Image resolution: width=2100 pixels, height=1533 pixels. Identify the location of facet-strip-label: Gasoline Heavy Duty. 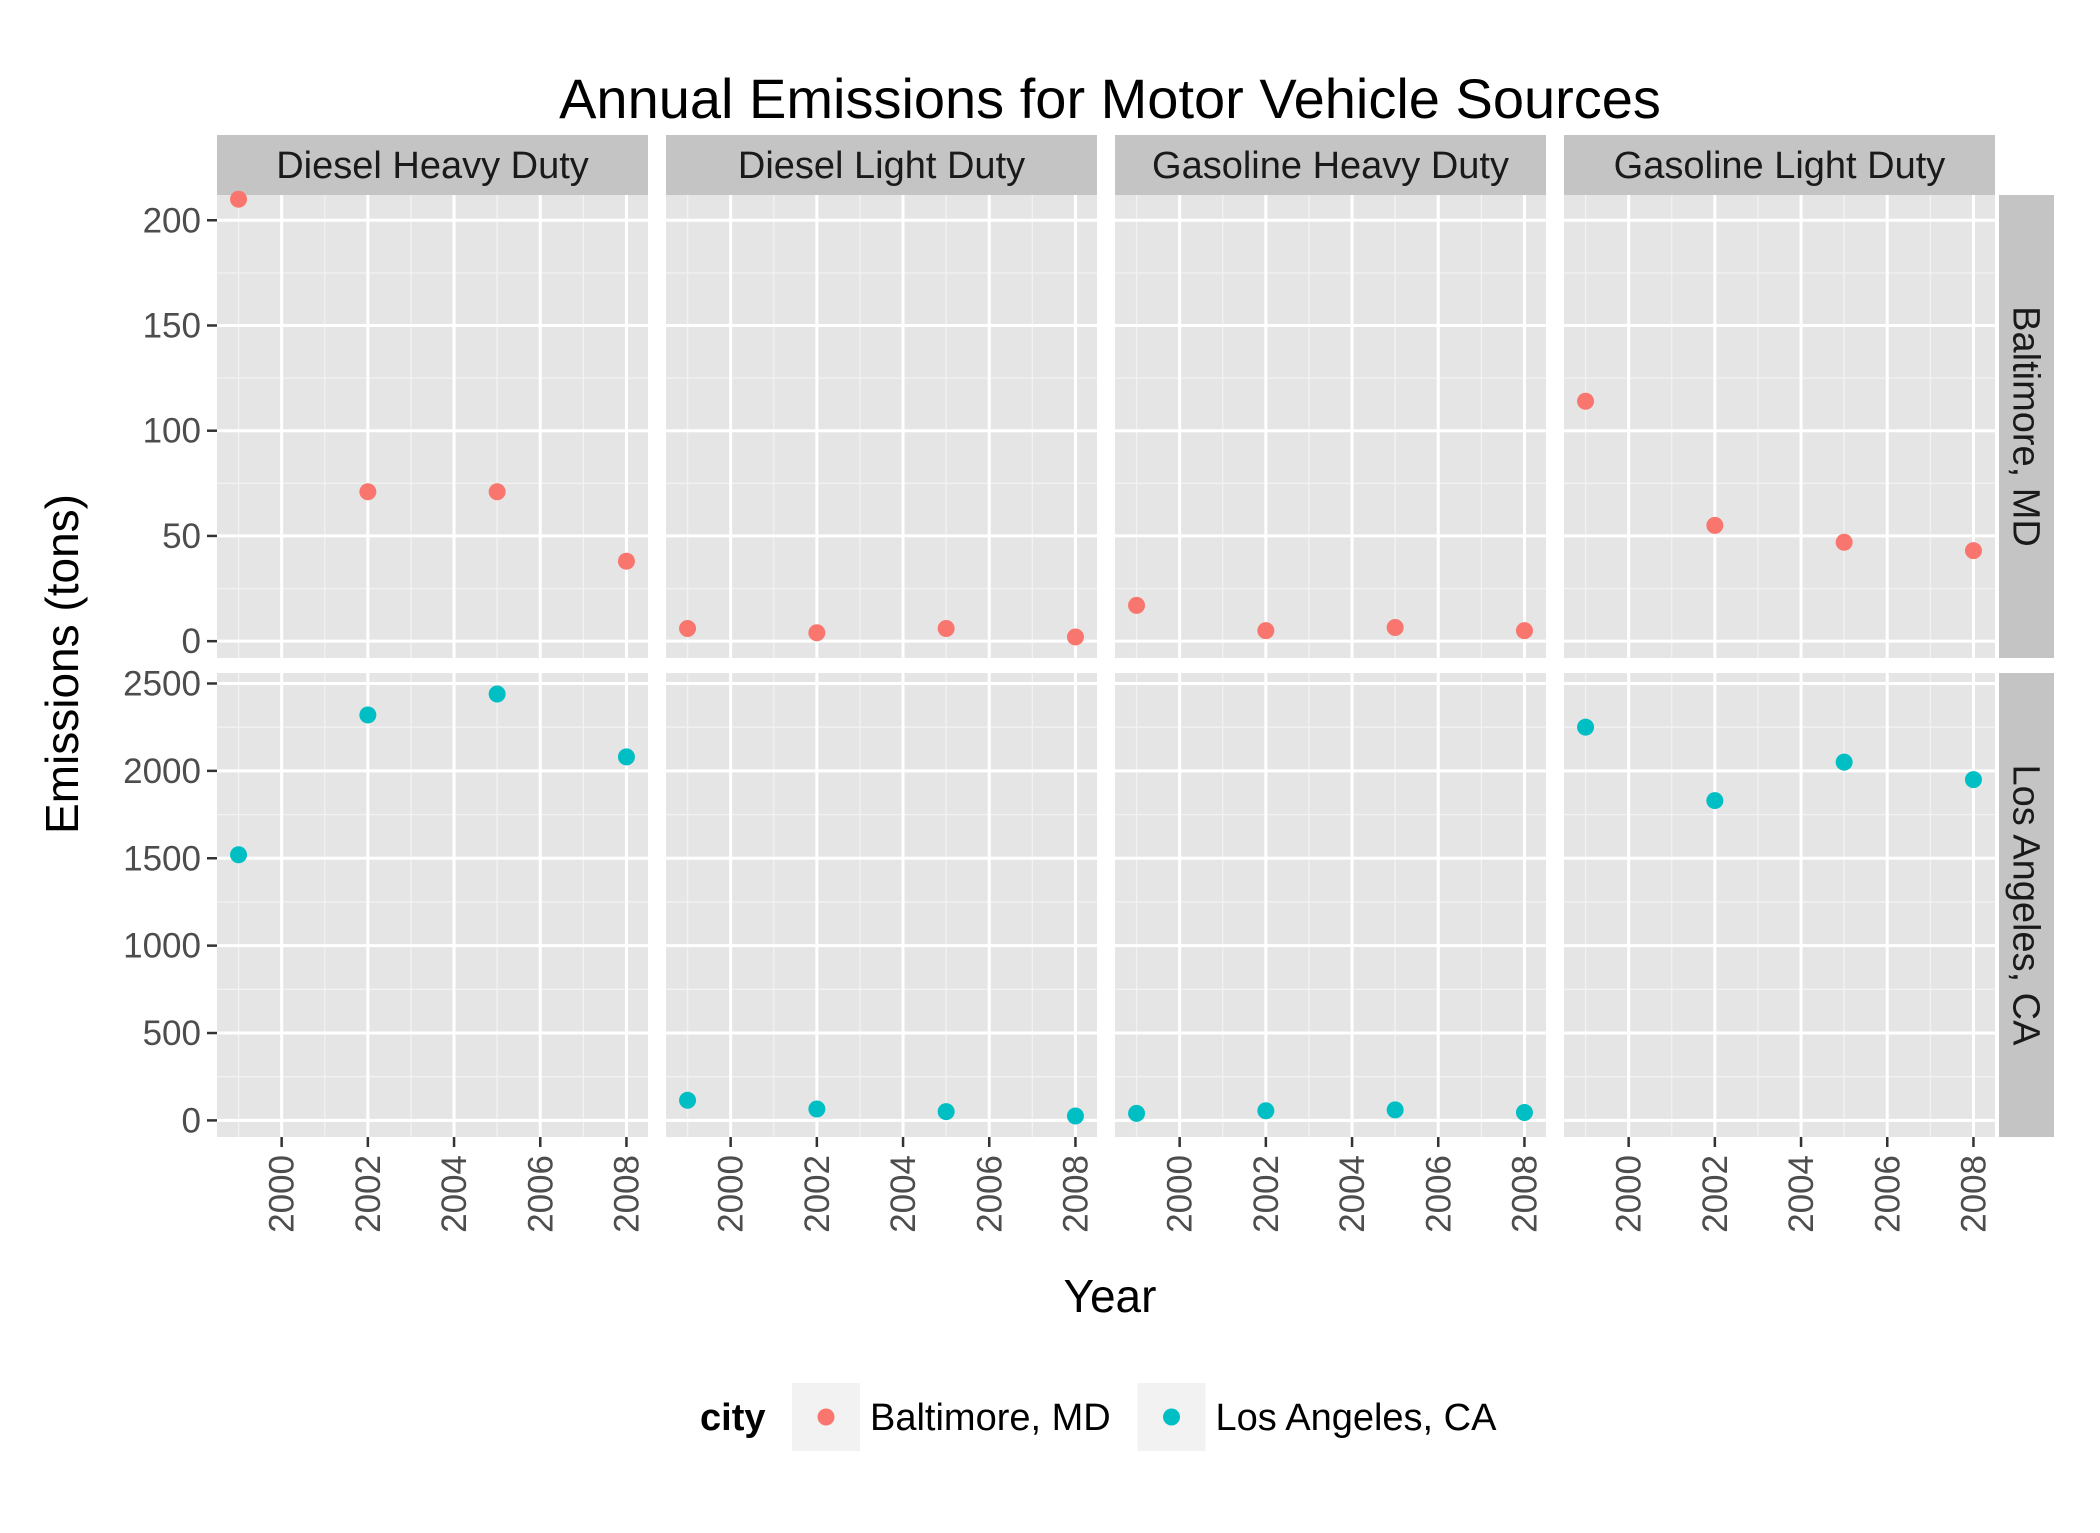
(1330, 166).